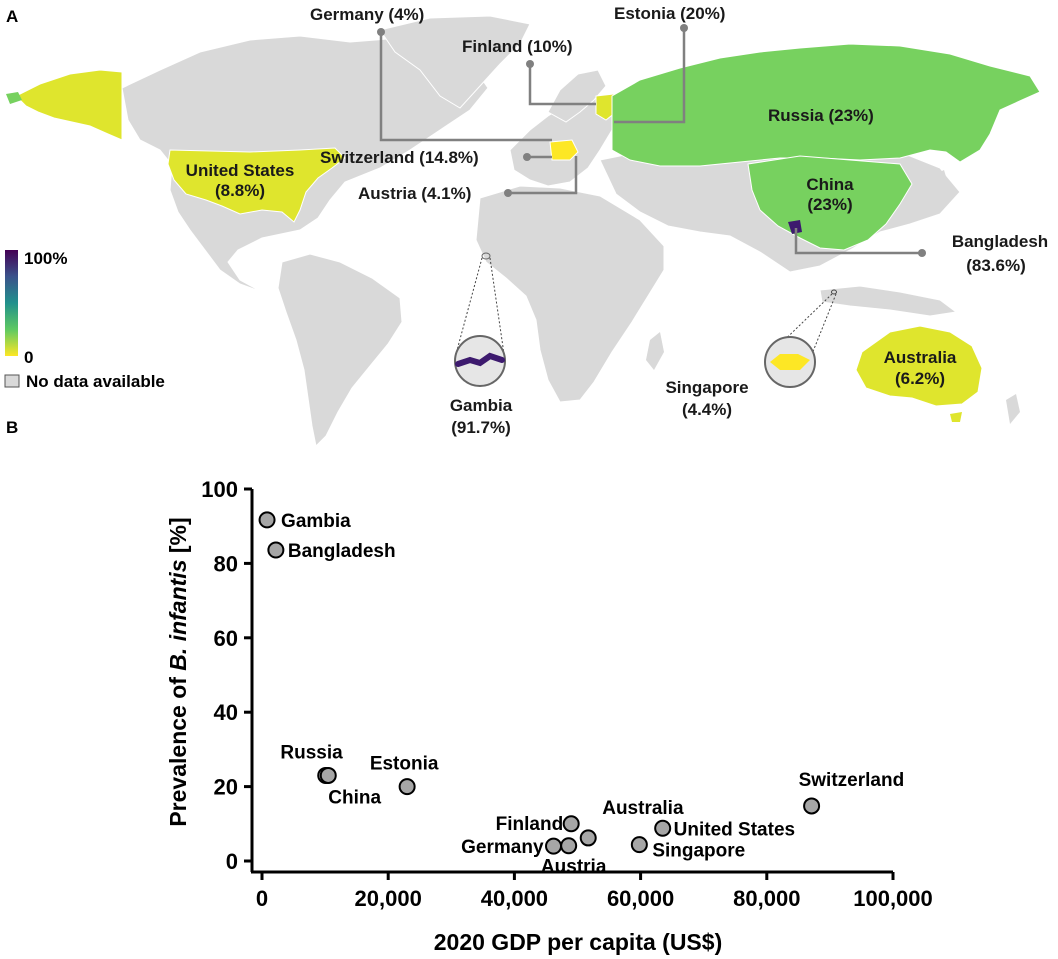 Image resolution: width=1058 pixels, height=959 pixels. I want to click on finland-label: Finland (10%), so click(517, 46).